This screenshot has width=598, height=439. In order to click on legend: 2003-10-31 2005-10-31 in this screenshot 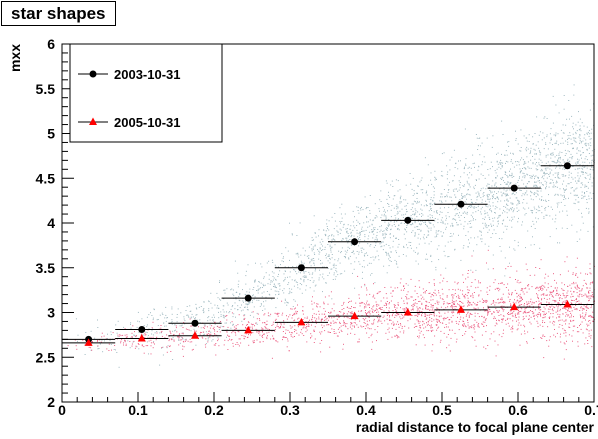, I will do `click(146, 93)`.